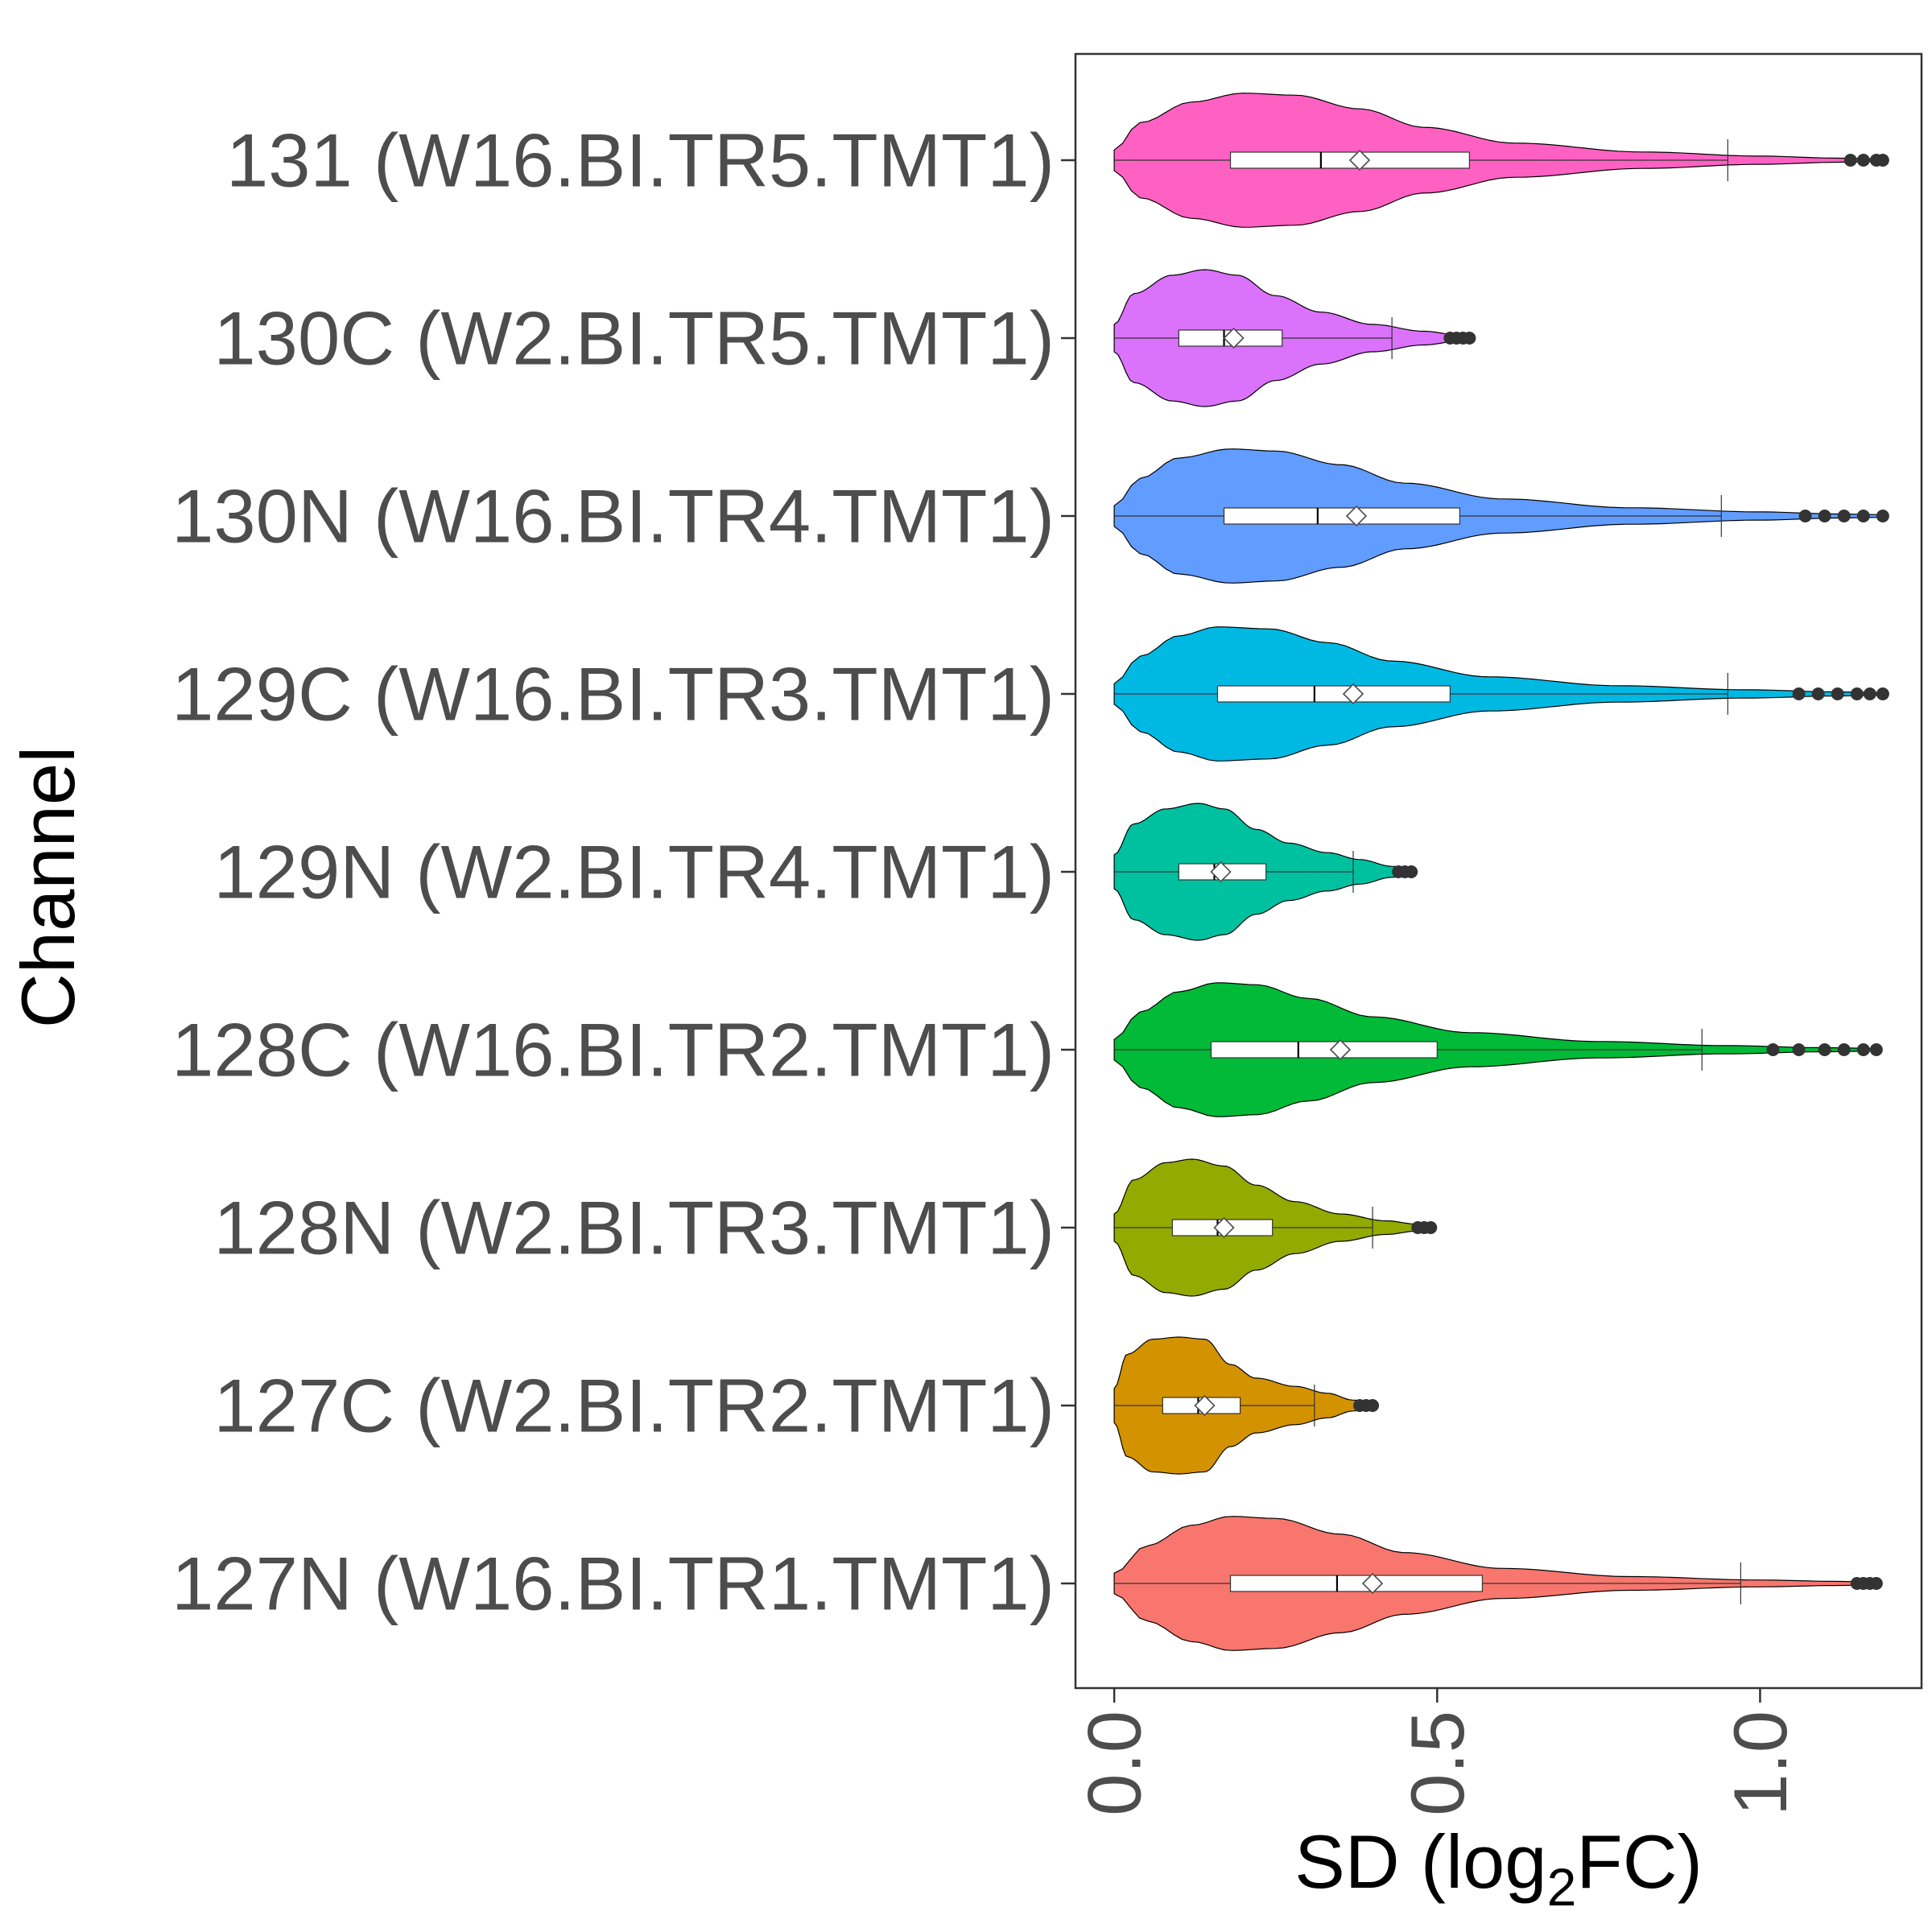  What do you see at coordinates (48, 887) in the screenshot?
I see `y-axis-title: Channel` at bounding box center [48, 887].